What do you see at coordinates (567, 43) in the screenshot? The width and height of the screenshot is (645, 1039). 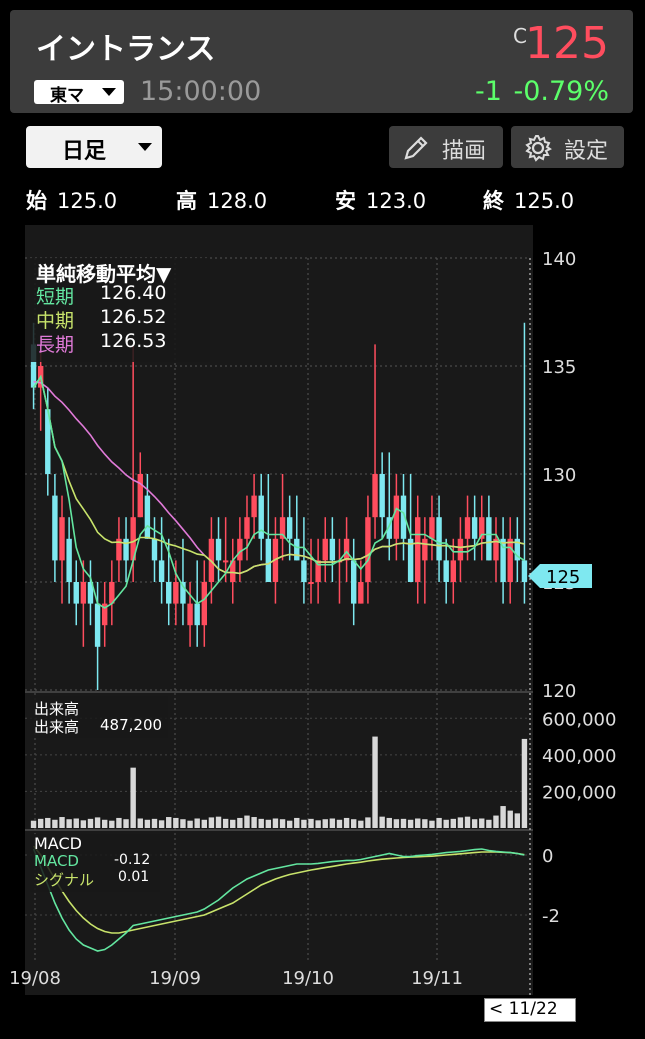 I see `current-price: 125` at bounding box center [567, 43].